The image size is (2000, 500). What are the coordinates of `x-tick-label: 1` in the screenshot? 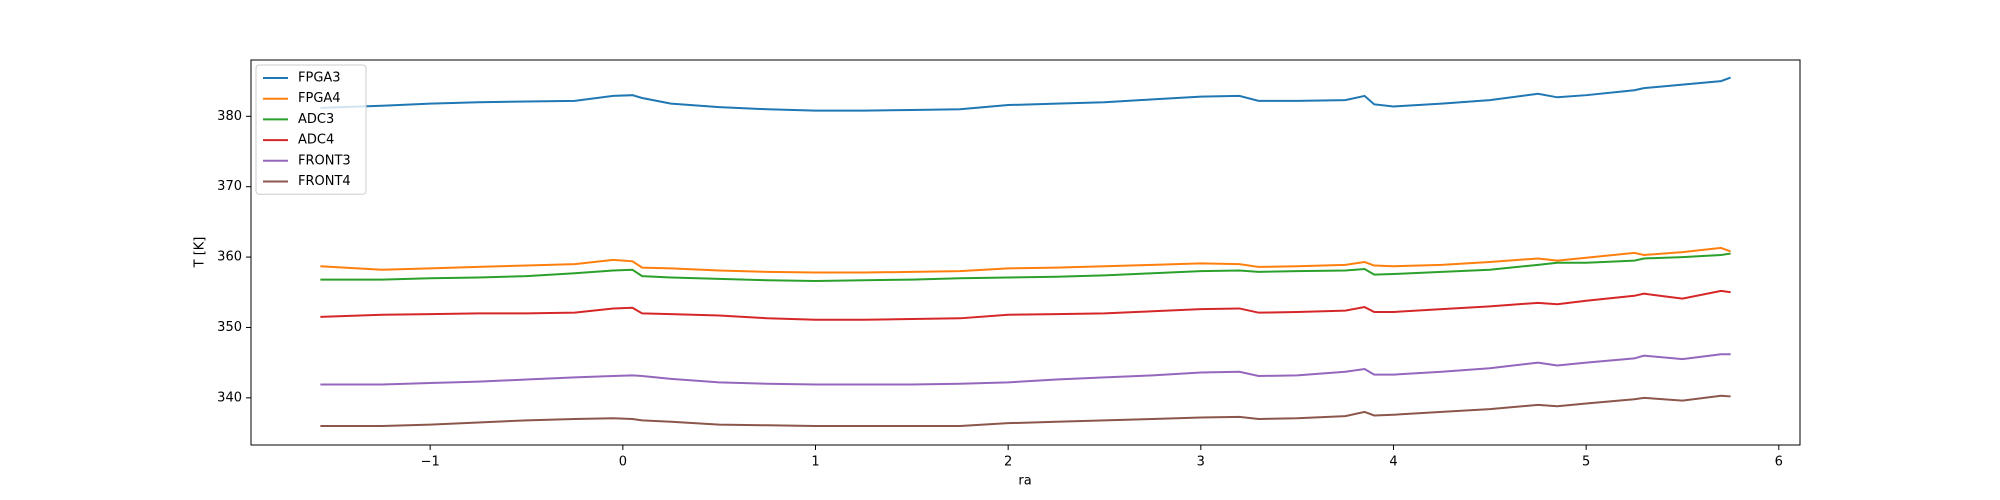 It's located at (815, 462).